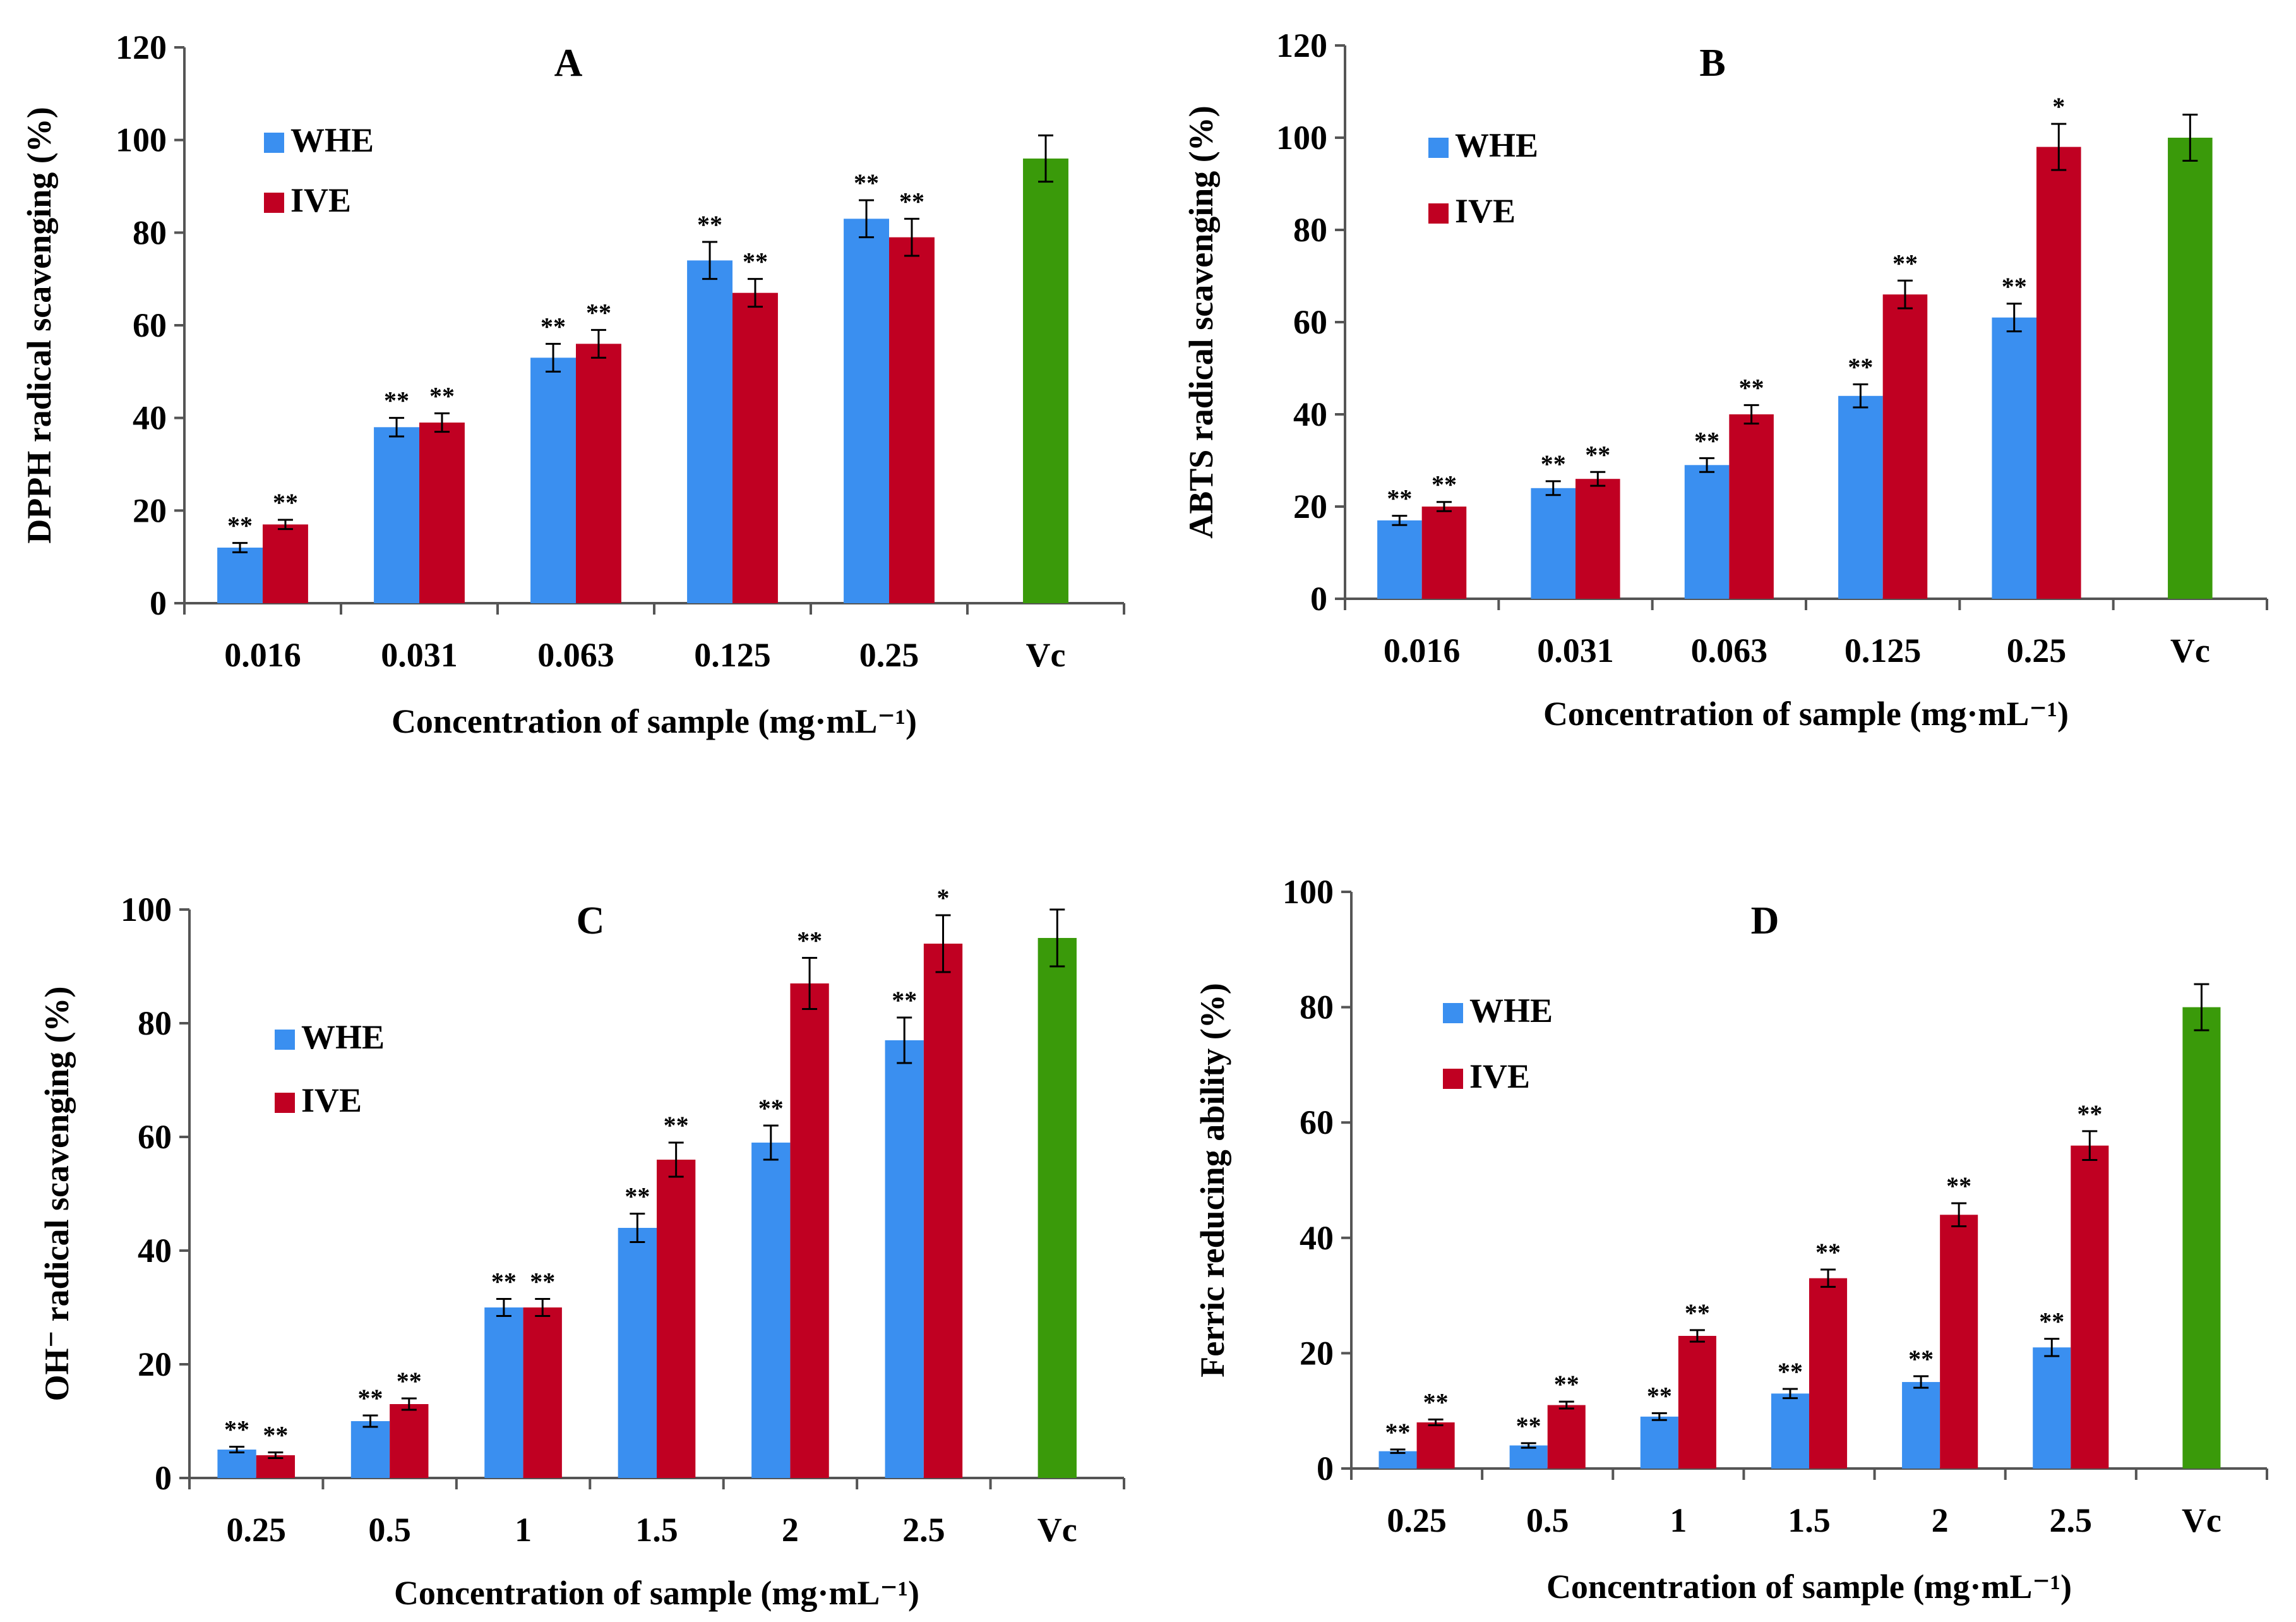  What do you see at coordinates (419, 655) in the screenshot?
I see `x-tick-label: 0.031` at bounding box center [419, 655].